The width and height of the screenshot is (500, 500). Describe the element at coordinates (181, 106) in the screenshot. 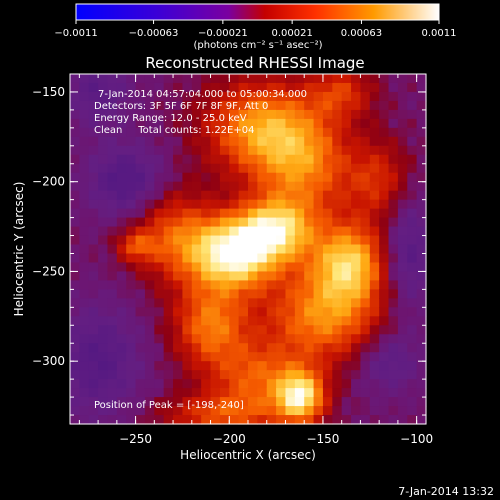

I see `annotation-detectors: Detectors: 3F 5F 6F 7F 8F 9F, Att 0` at that location.